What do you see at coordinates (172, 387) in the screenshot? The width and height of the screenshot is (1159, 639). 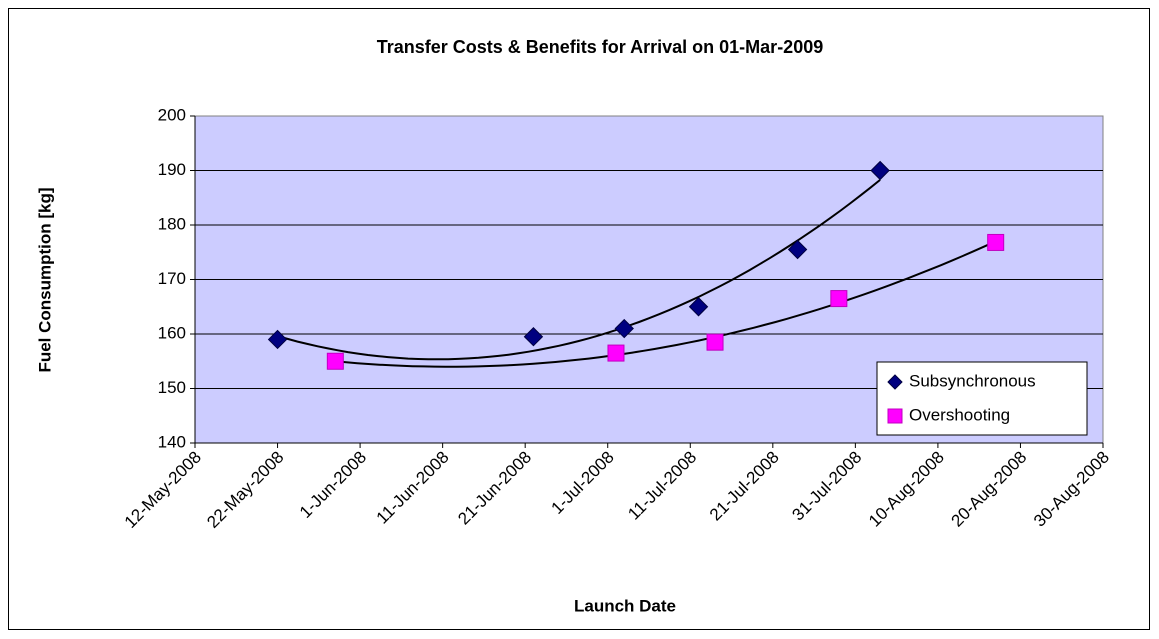 I see `y-tick-label: 150` at bounding box center [172, 387].